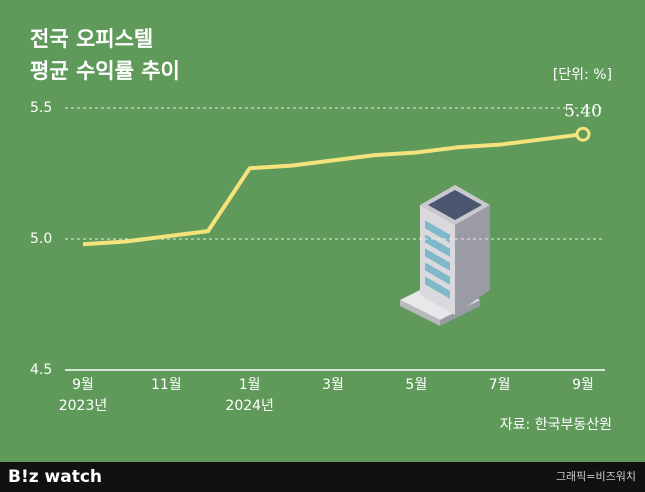 This screenshot has width=645, height=492. What do you see at coordinates (416, 385) in the screenshot?
I see `x-tick-label: 5월` at bounding box center [416, 385].